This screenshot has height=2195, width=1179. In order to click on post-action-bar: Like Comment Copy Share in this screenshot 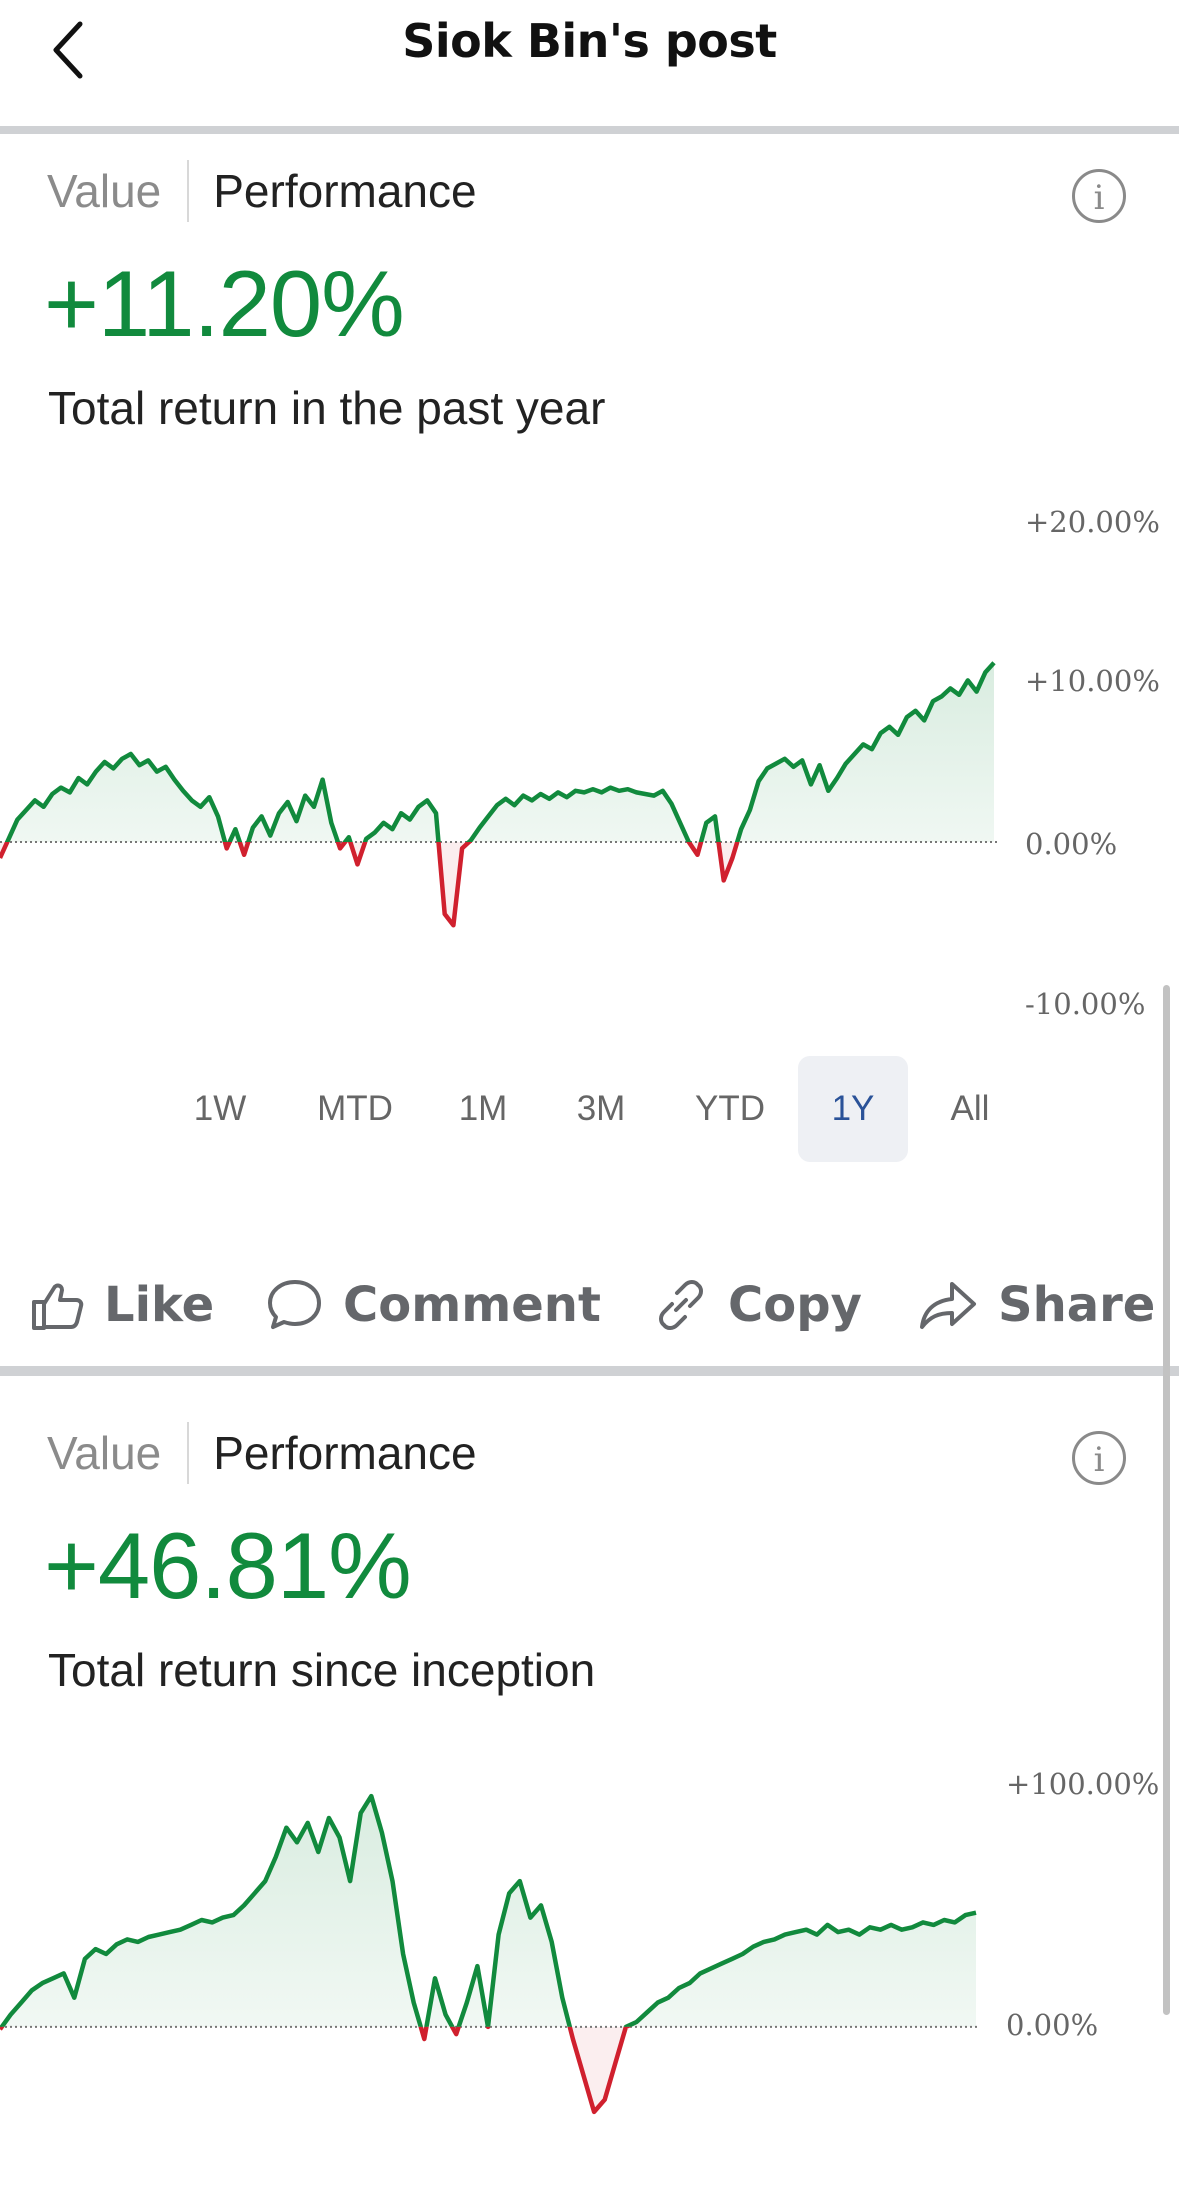, I will do `click(589, 1305)`.